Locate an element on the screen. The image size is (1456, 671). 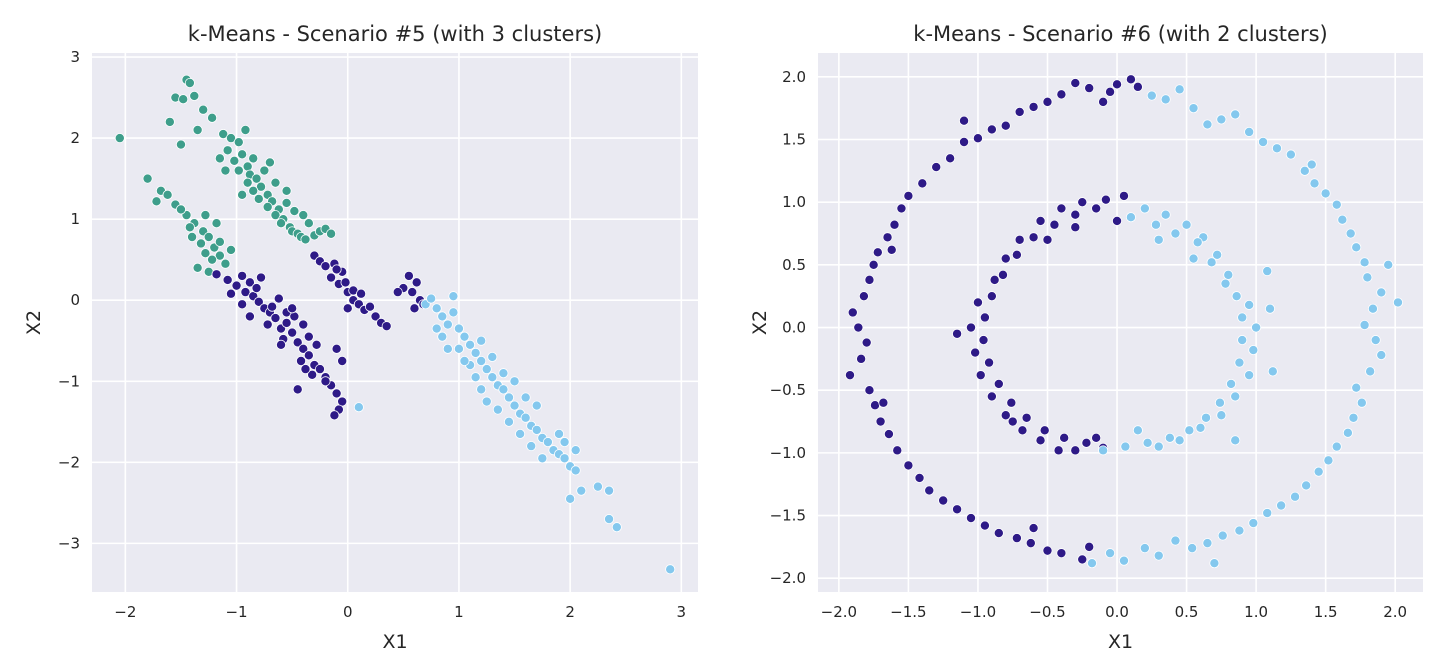
y-axis-label-scenario-6: X2 is located at coordinates (760, 322).